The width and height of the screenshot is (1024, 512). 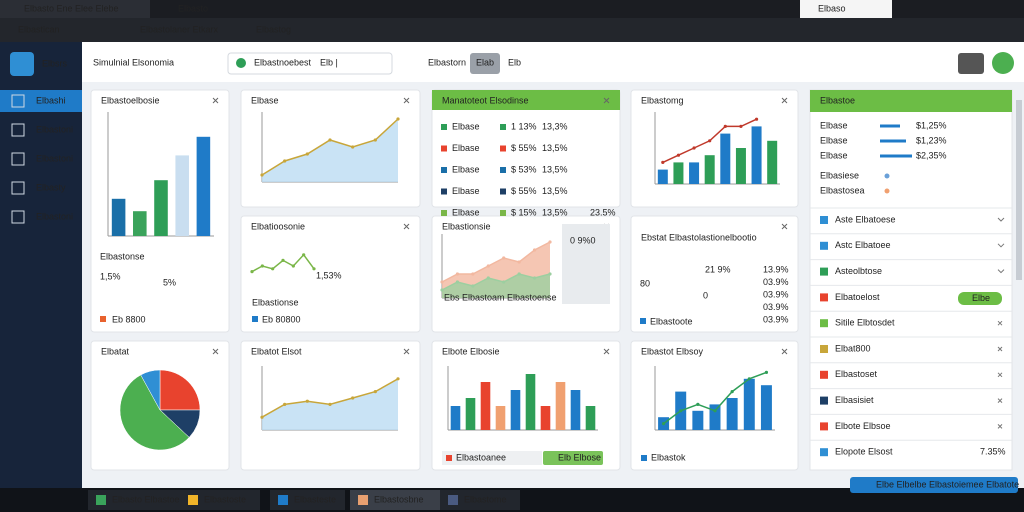 What do you see at coordinates (1019, 190) in the screenshot?
I see `scrollbar` at bounding box center [1019, 190].